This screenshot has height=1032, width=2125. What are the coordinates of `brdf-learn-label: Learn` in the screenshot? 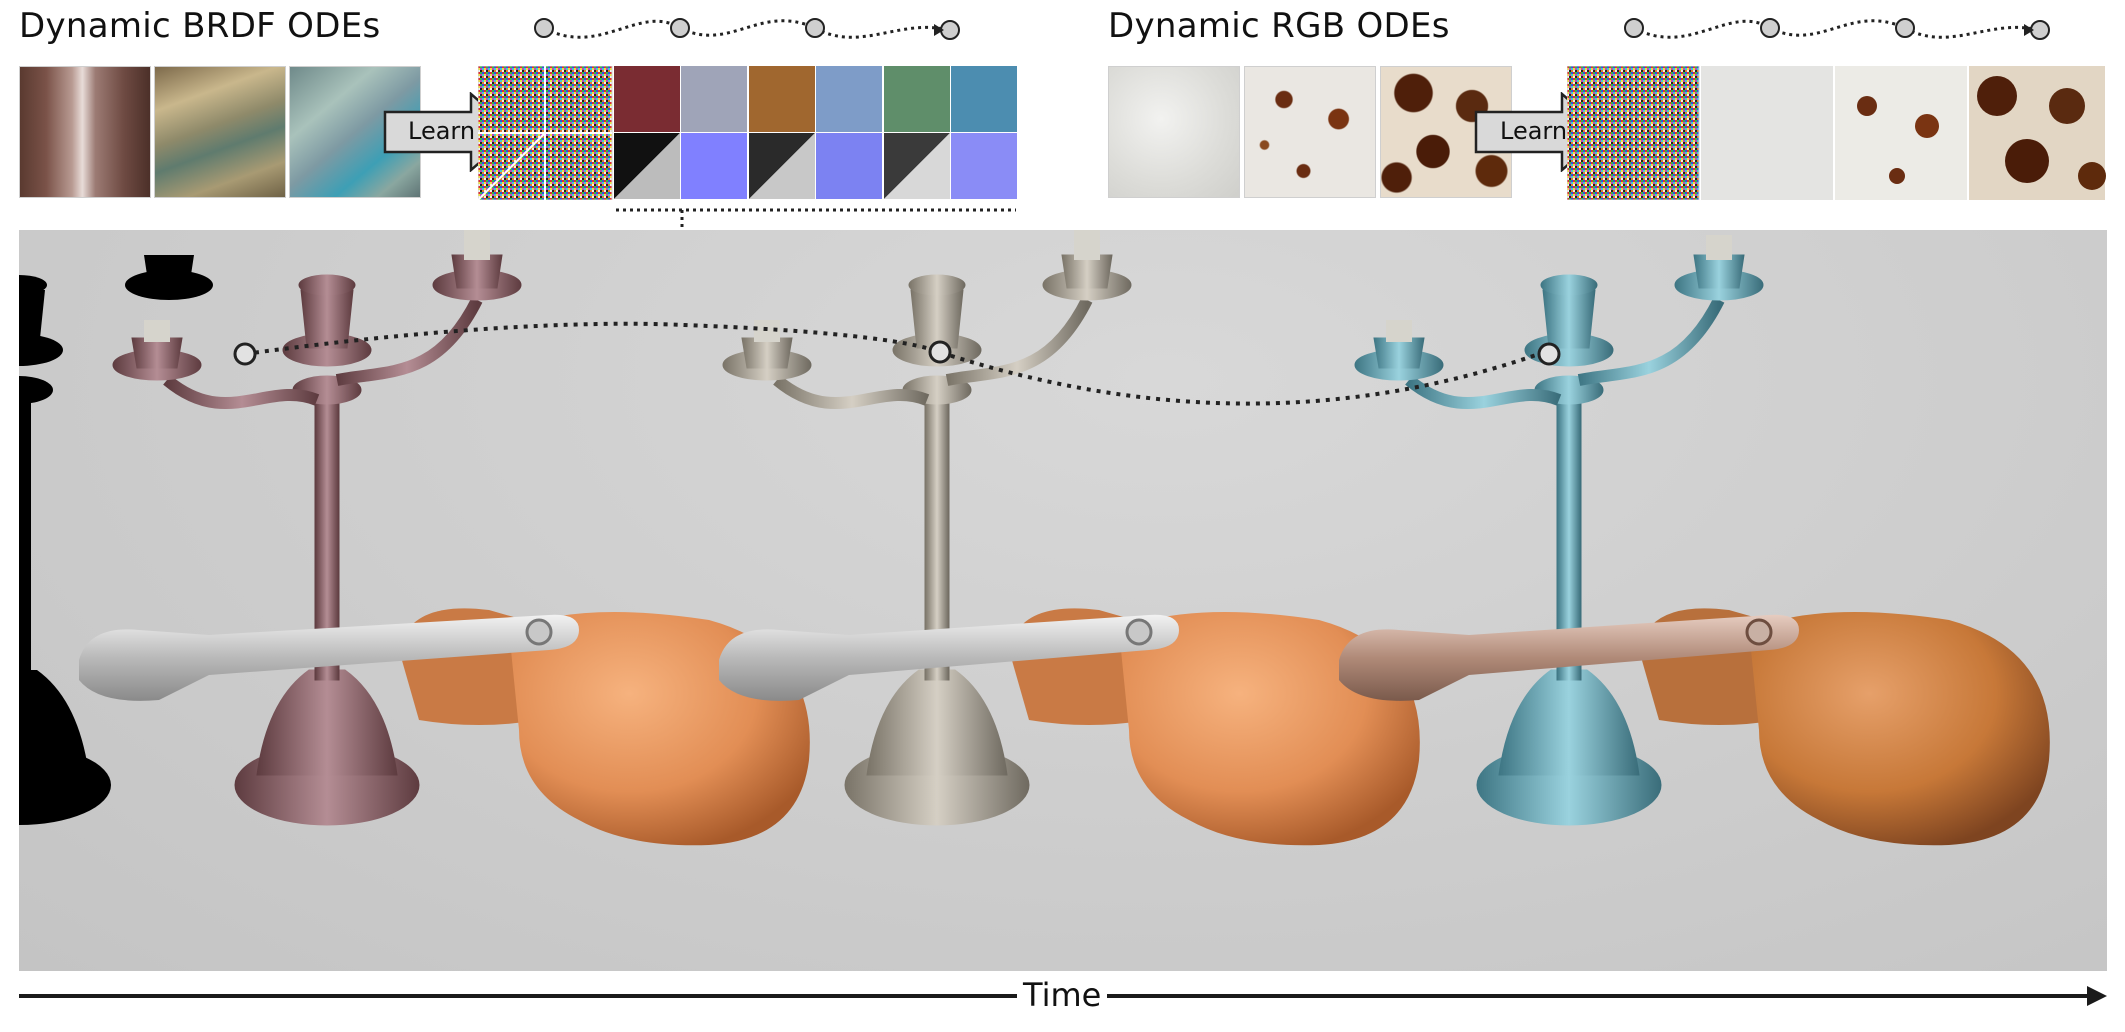 It's located at (442, 131).